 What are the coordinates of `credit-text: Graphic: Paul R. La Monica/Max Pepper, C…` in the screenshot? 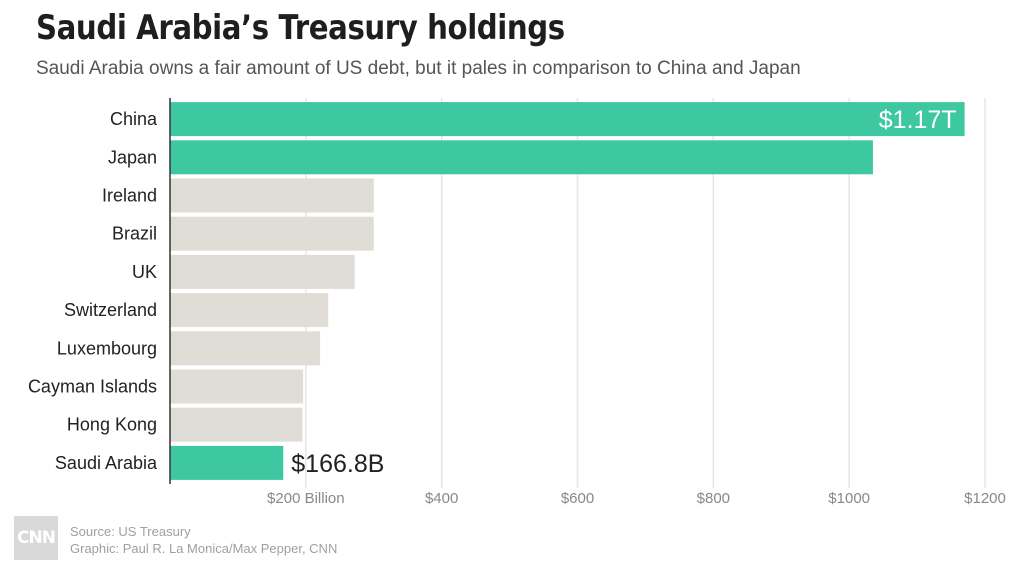 It's located at (204, 548).